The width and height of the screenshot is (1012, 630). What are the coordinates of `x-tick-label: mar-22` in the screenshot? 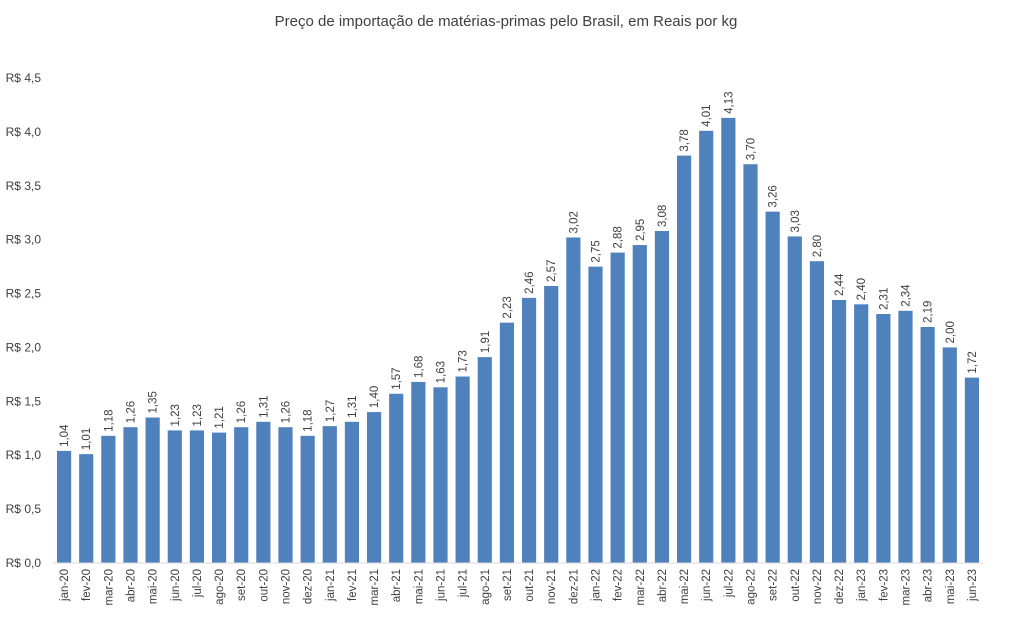 It's located at (641, 587).